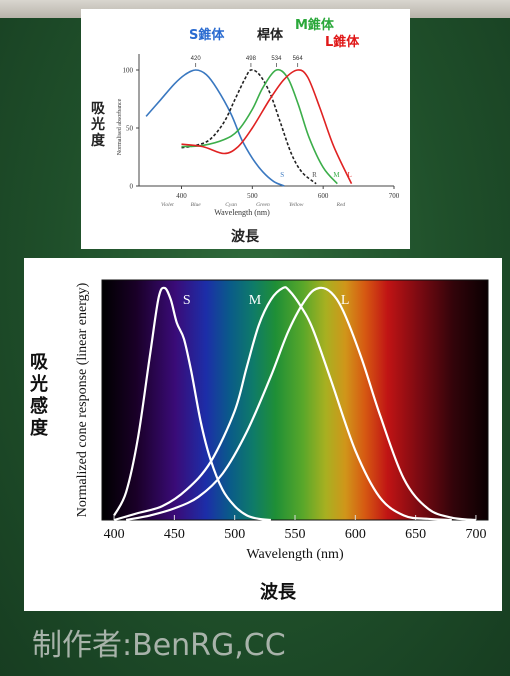  I want to click on series-line-l, so click(267, 127).